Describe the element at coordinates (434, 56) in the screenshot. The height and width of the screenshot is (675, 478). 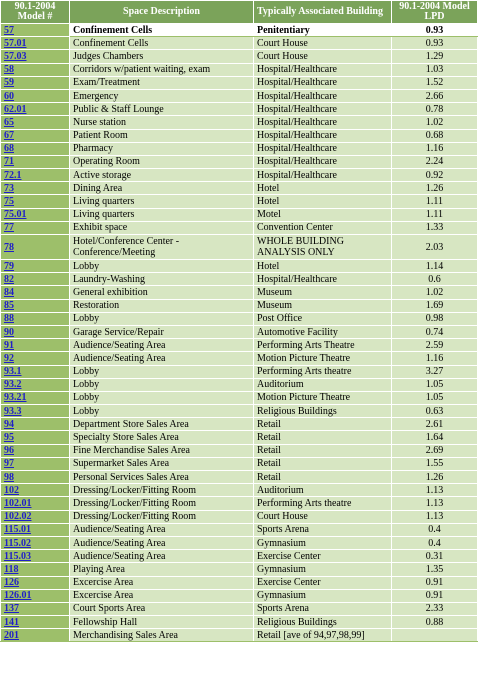
I see `lpd-value-cell: 1.29` at that location.